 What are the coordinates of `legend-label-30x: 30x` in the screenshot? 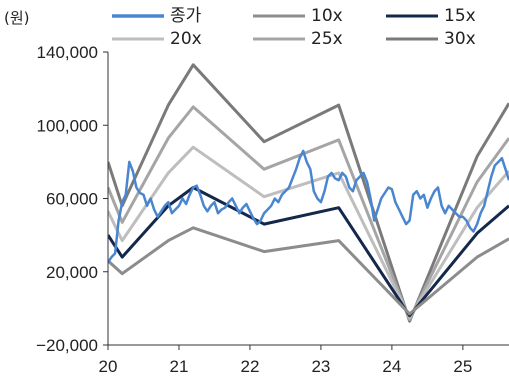 It's located at (460, 39).